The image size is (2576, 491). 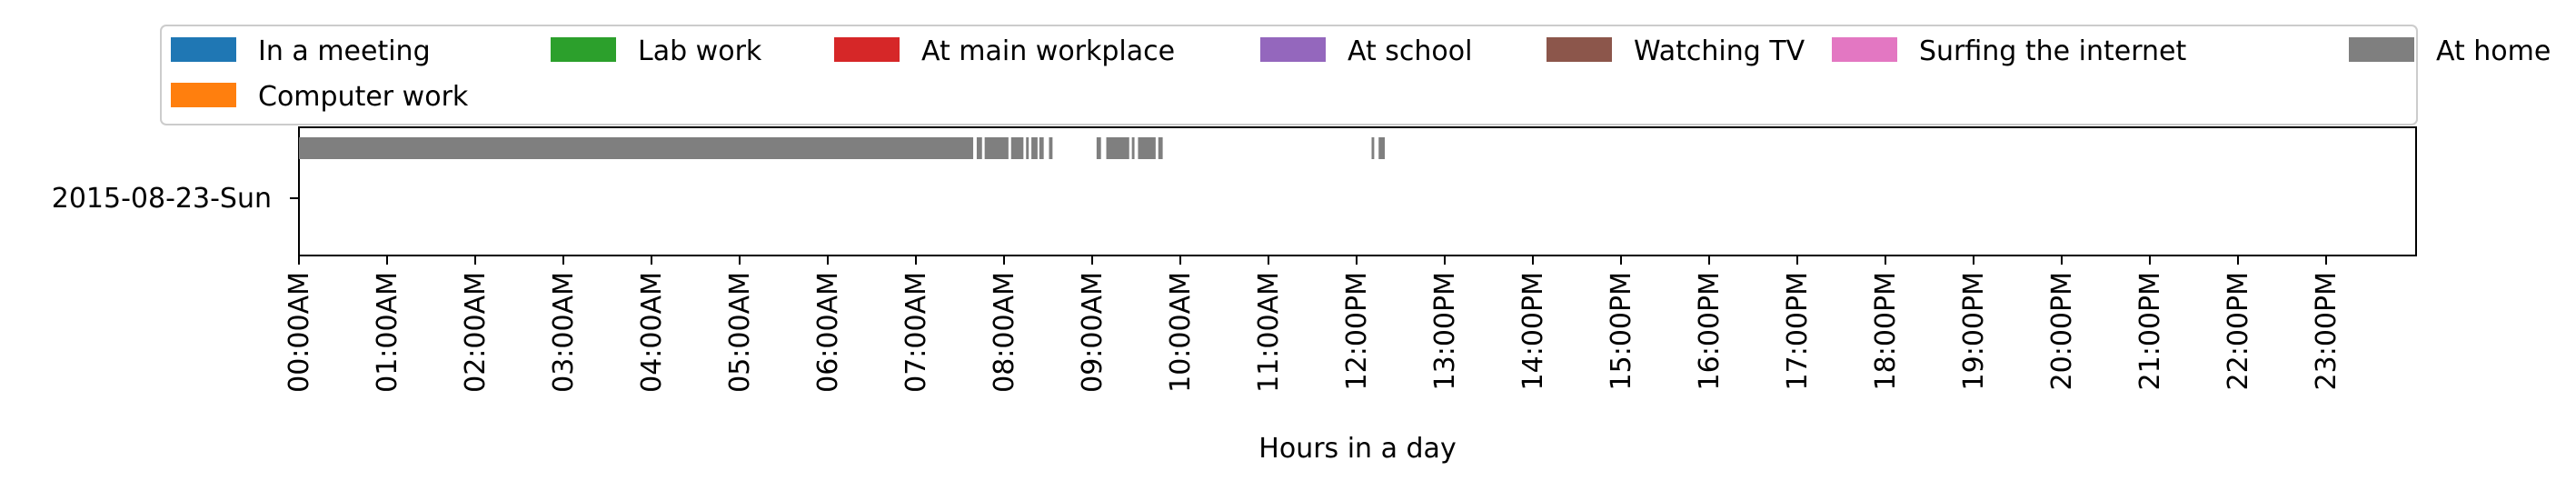 What do you see at coordinates (1357, 449) in the screenshot?
I see `x-axis-title: Hours in a day` at bounding box center [1357, 449].